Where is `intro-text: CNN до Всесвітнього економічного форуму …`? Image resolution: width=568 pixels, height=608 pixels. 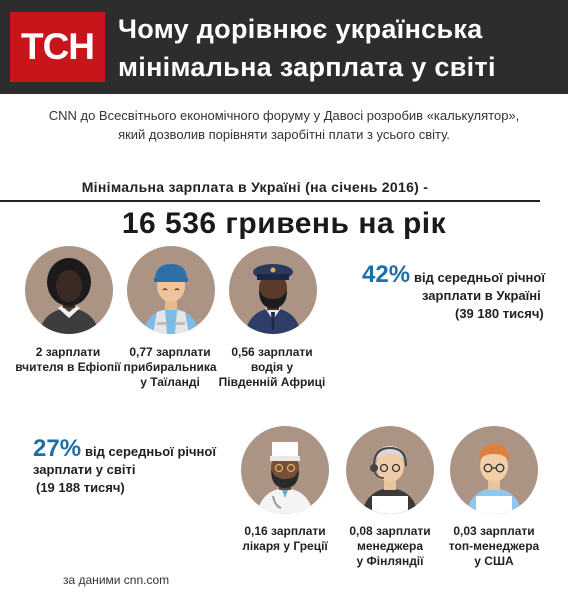 intro-text: CNN до Всесвітнього економічного форуму … is located at coordinates (284, 125).